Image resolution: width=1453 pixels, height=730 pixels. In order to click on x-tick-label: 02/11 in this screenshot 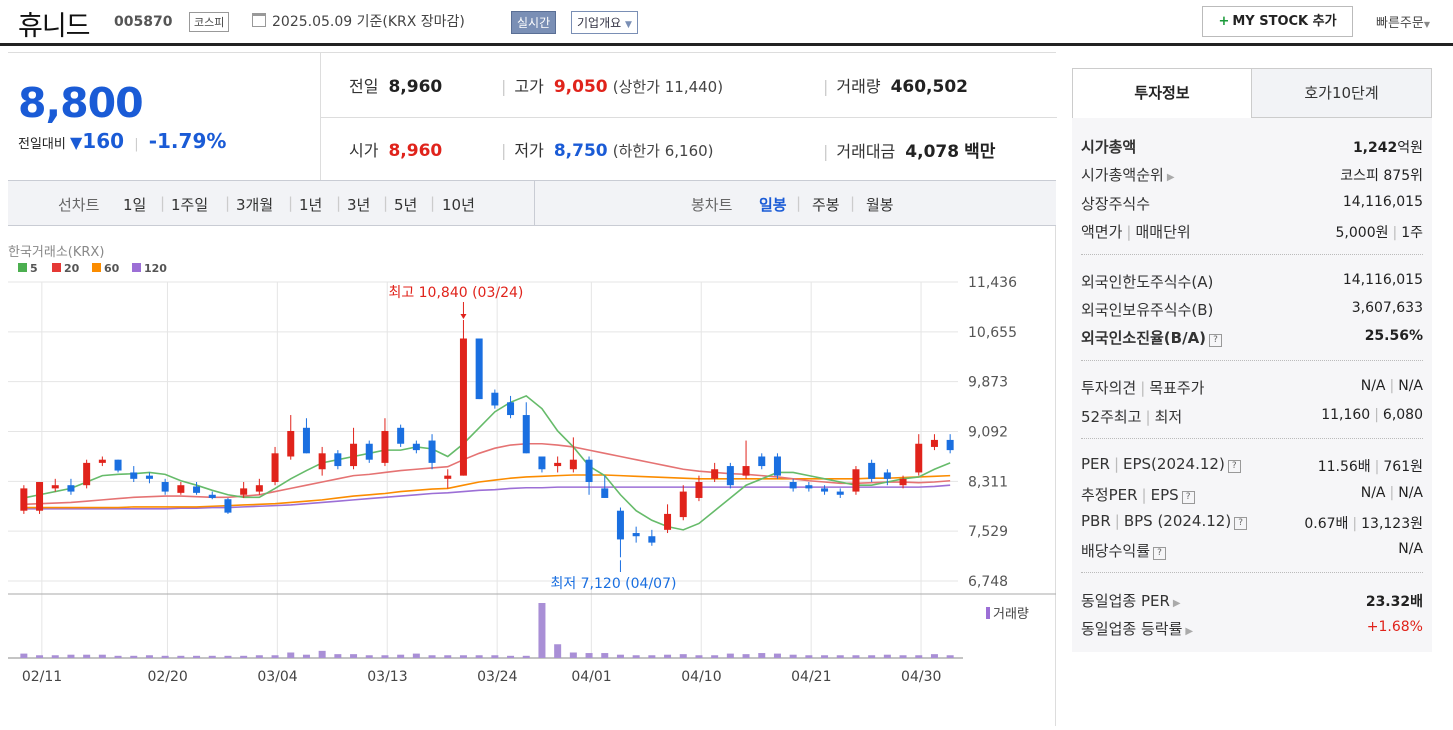, I will do `click(42, 677)`.